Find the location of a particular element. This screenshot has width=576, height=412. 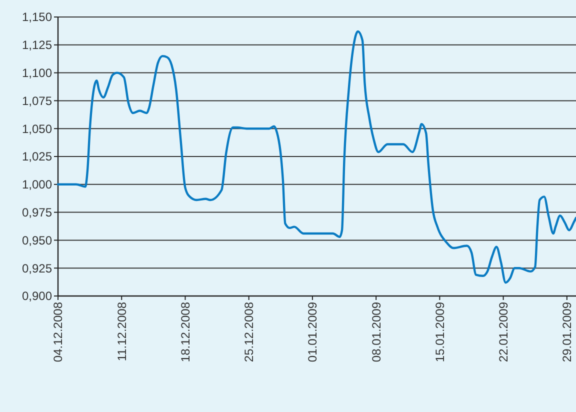

y-tick-label: 0,975 is located at coordinates (37, 213).